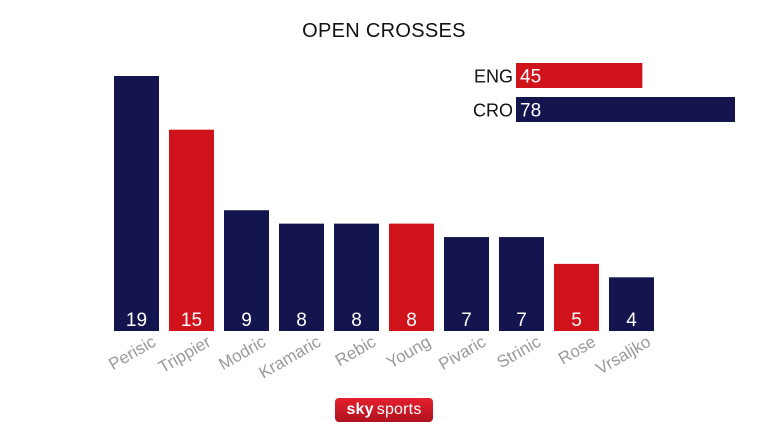  Describe the element at coordinates (246, 320) in the screenshot. I see `bar-value-label: 9` at that location.